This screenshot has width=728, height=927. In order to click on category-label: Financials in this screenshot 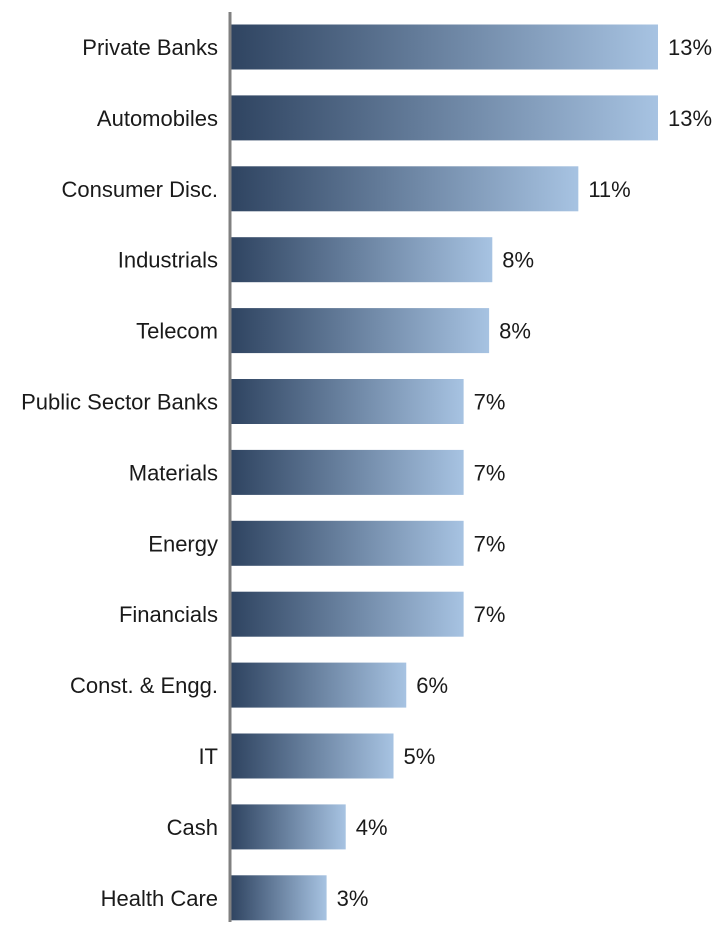, I will do `click(168, 614)`.